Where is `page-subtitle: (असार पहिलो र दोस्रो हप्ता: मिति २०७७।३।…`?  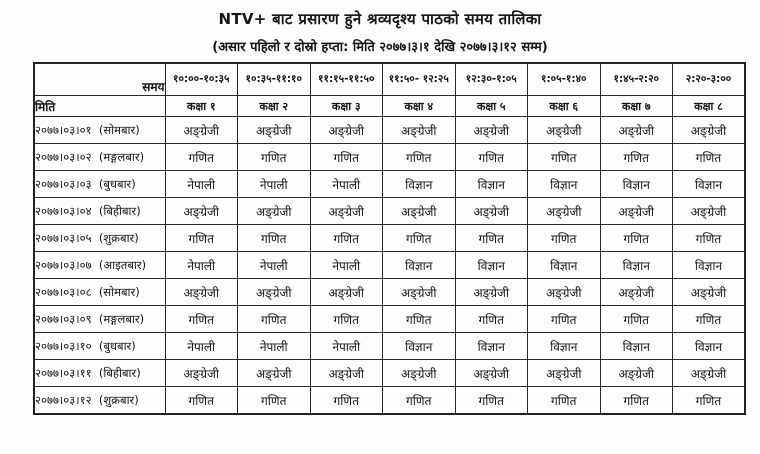
page-subtitle: (असार पहिलो र दोस्रो हप्ता: मिति २०७७।३।… is located at coordinates (380, 47).